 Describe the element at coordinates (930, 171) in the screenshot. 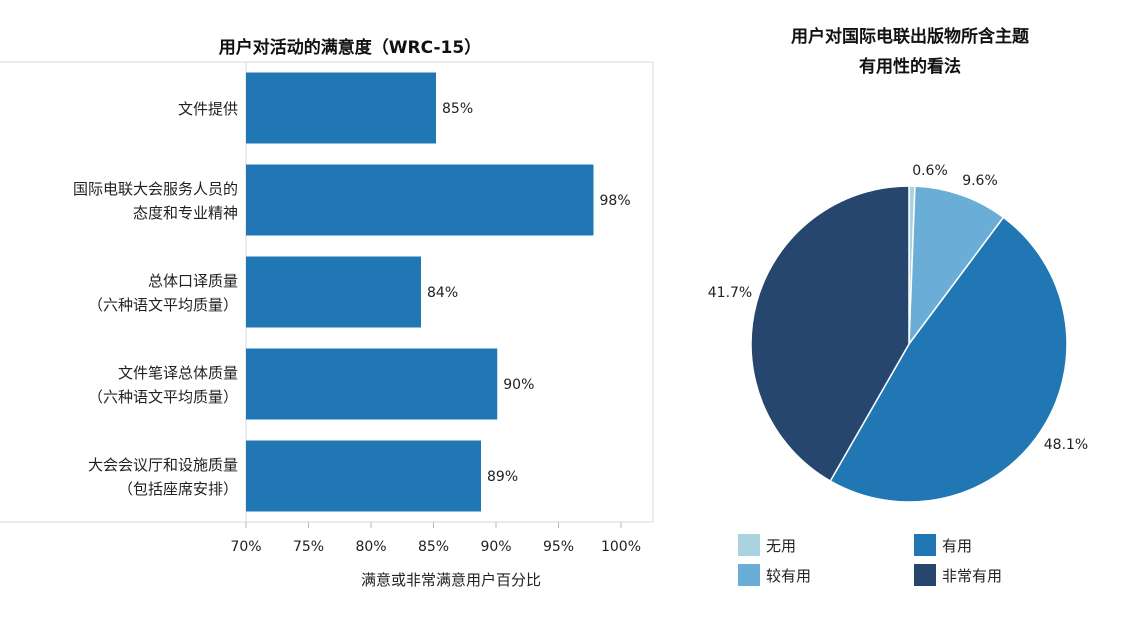

I see `pie-slice-label: 0.6%` at that location.